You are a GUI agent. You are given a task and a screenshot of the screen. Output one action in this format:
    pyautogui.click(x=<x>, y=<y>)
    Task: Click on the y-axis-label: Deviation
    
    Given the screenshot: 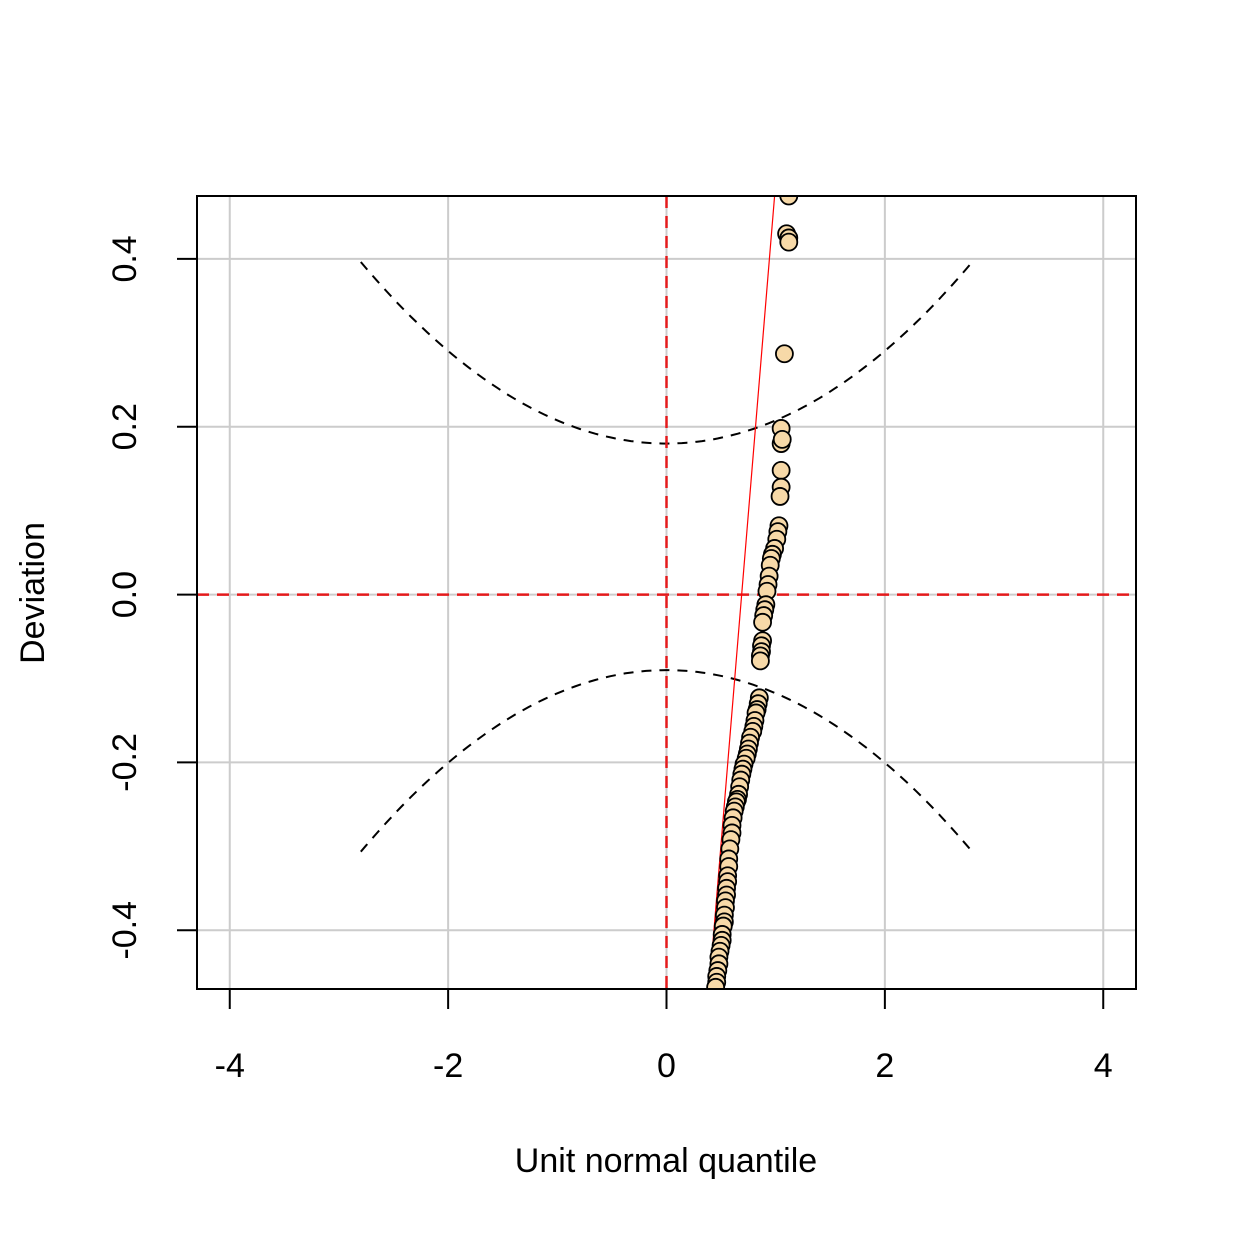 What is the action you would take?
    pyautogui.click(x=33, y=593)
    